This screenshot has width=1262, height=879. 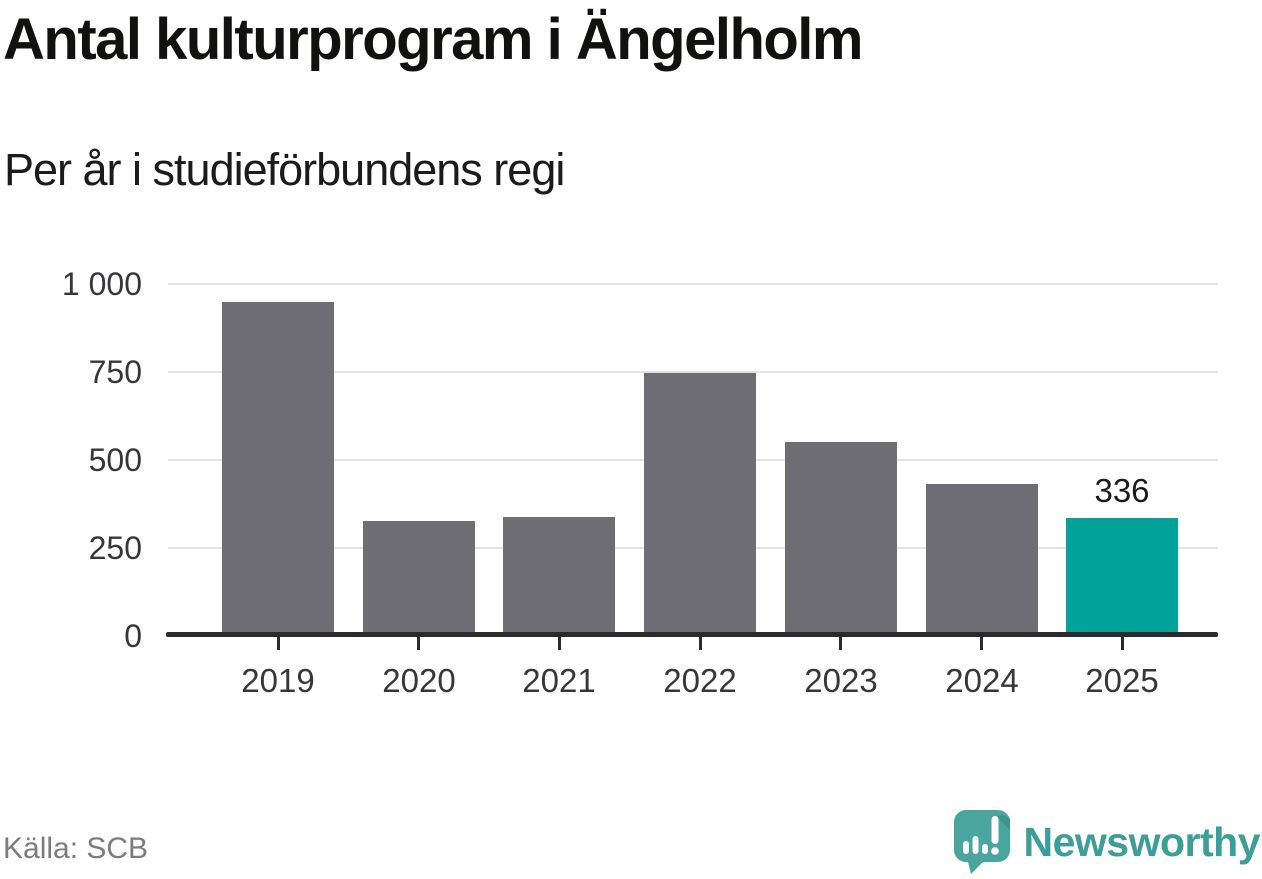 I want to click on bar-2020, so click(x=419, y=578).